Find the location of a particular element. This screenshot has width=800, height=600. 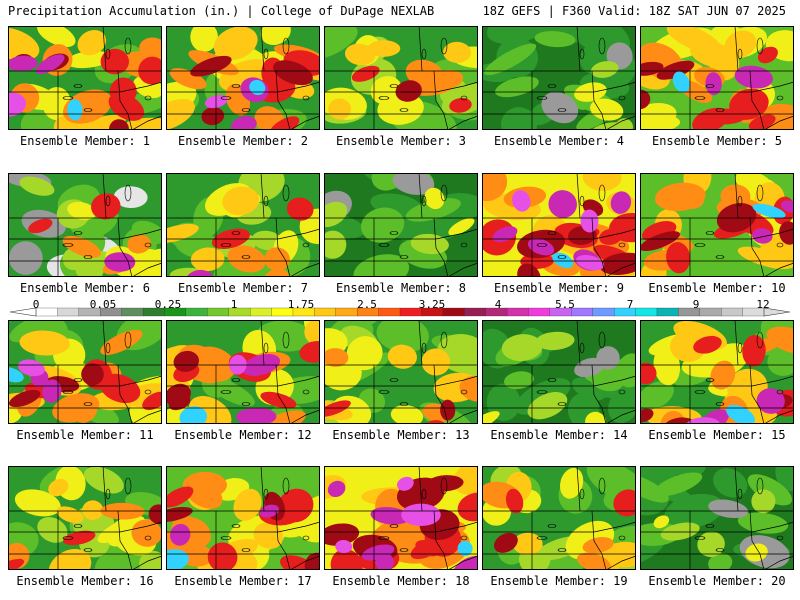

color-scale-tick-label: 0 is located at coordinates (36, 304).